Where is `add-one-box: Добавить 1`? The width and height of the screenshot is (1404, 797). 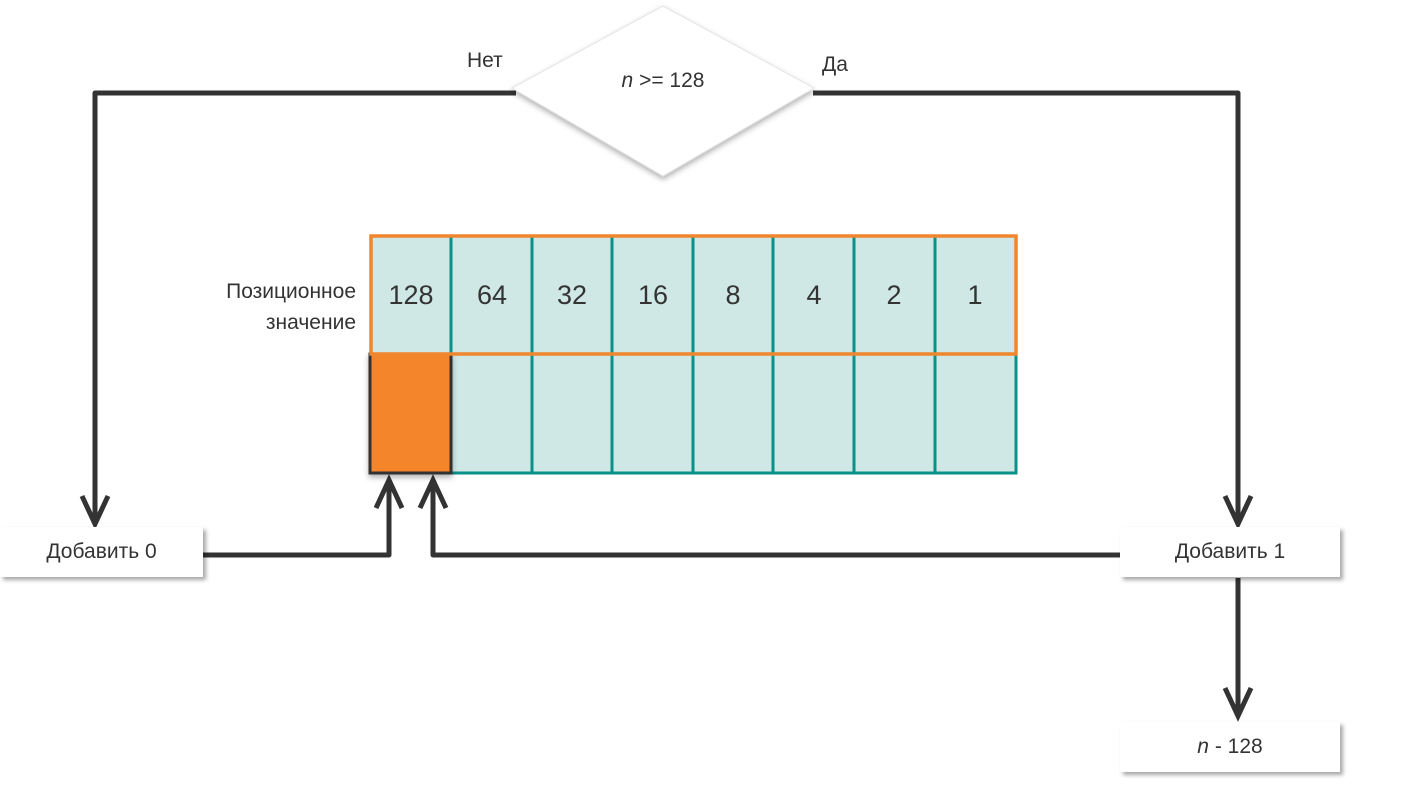 add-one-box: Добавить 1 is located at coordinates (1230, 552).